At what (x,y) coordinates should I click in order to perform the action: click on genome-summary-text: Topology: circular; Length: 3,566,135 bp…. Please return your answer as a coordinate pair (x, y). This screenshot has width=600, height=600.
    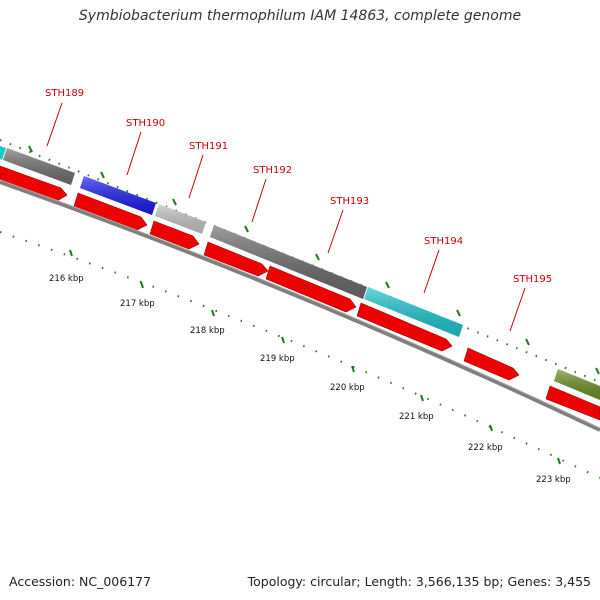
    Looking at the image, I should click on (419, 581).